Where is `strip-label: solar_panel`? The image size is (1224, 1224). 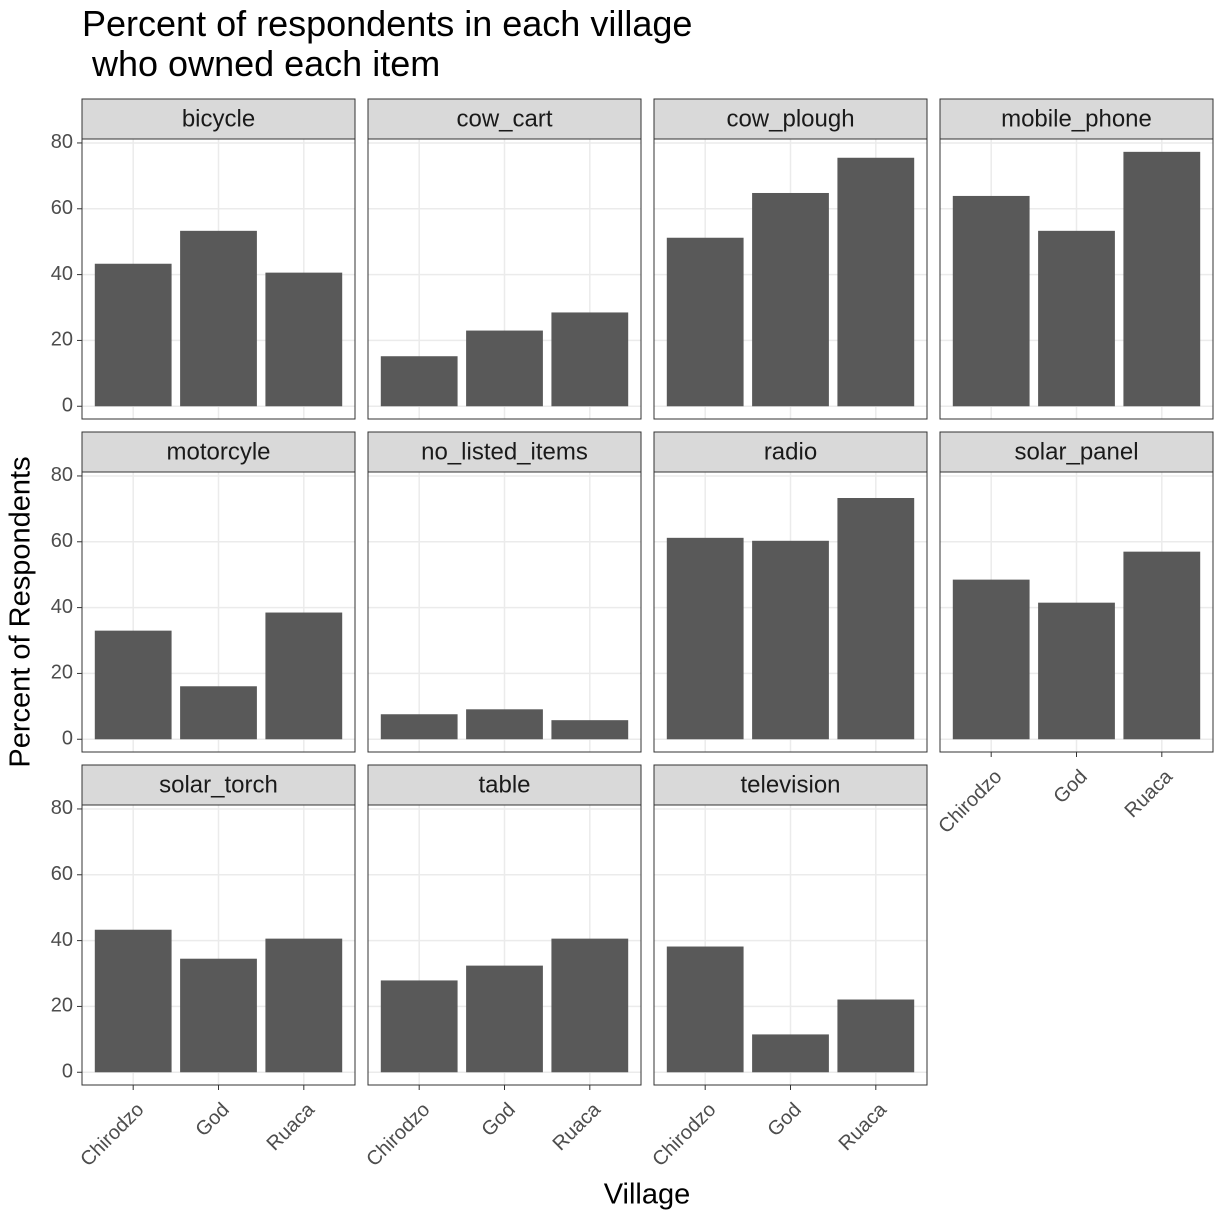
strip-label: solar_panel is located at coordinates (1076, 451).